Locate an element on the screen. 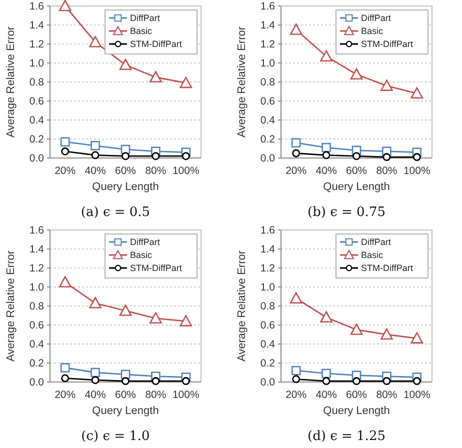  text: (a) ϵ = 0.5 is located at coordinates (115, 212).